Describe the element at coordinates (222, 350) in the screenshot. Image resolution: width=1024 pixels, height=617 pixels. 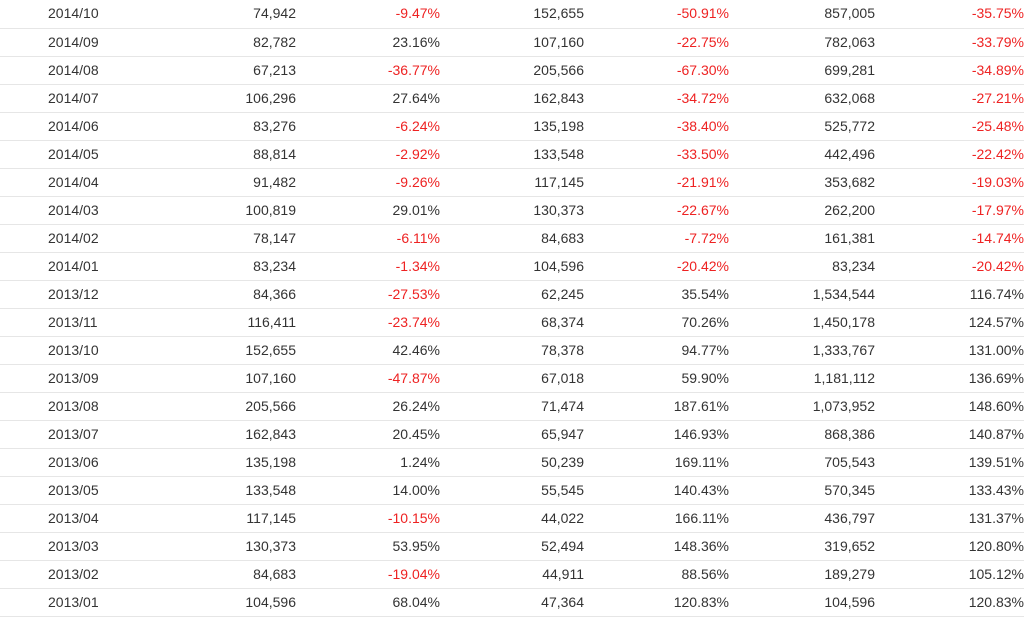
I see `value-1-cell: 152,655` at that location.